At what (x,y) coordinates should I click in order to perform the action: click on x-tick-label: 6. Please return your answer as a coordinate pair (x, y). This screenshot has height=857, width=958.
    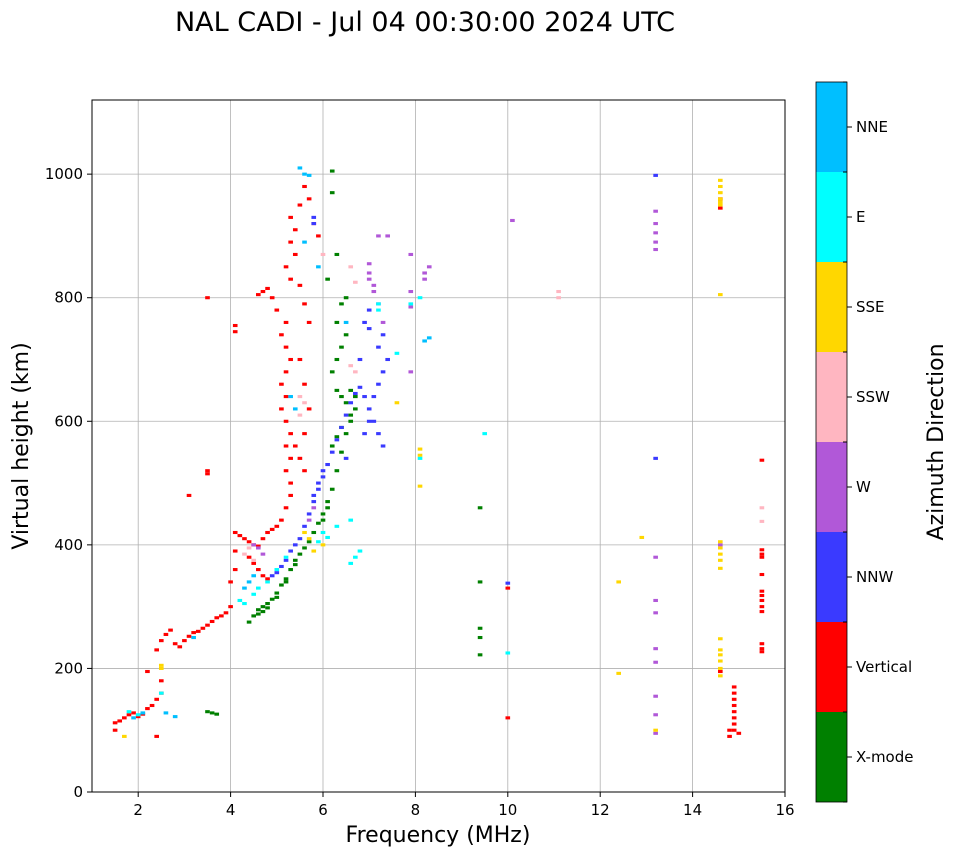
    Looking at the image, I should click on (323, 810).